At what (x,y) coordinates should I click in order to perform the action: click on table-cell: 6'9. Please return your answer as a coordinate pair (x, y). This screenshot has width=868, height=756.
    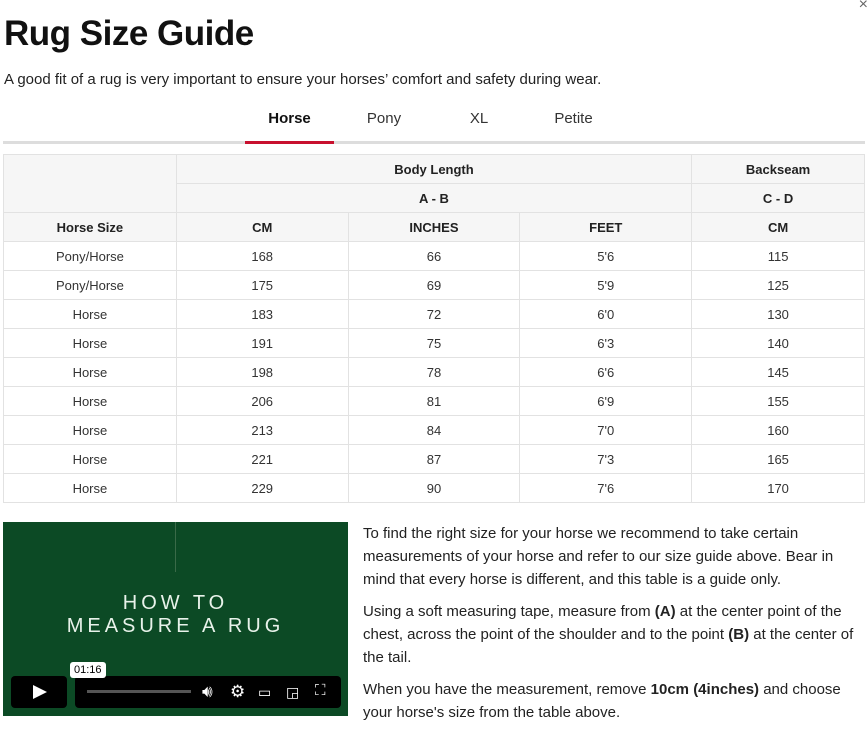
    Looking at the image, I should click on (606, 401).